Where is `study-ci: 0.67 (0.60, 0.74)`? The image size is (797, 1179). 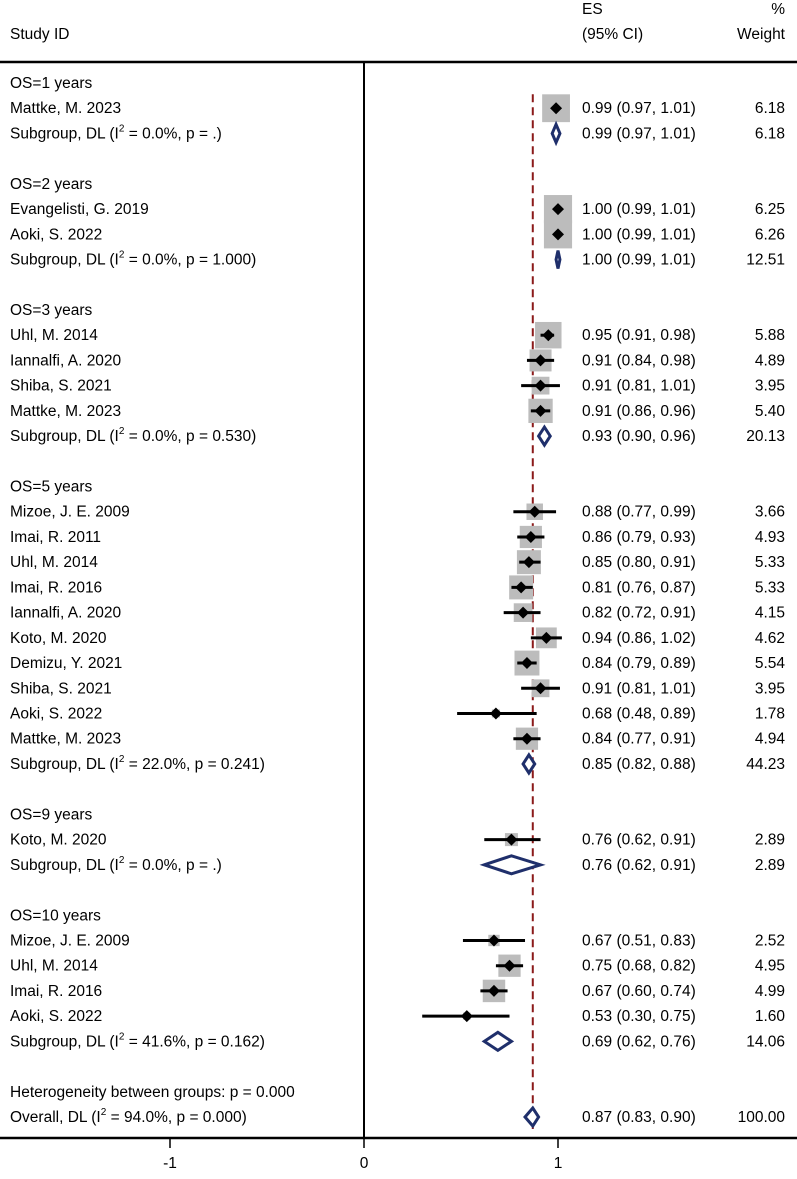 study-ci: 0.67 (0.60, 0.74) is located at coordinates (639, 991).